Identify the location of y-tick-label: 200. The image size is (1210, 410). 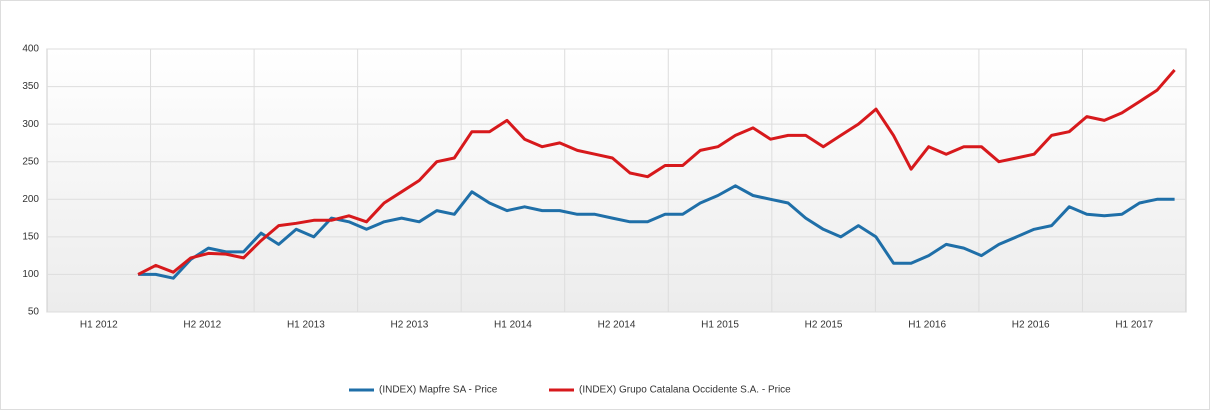
(30, 199).